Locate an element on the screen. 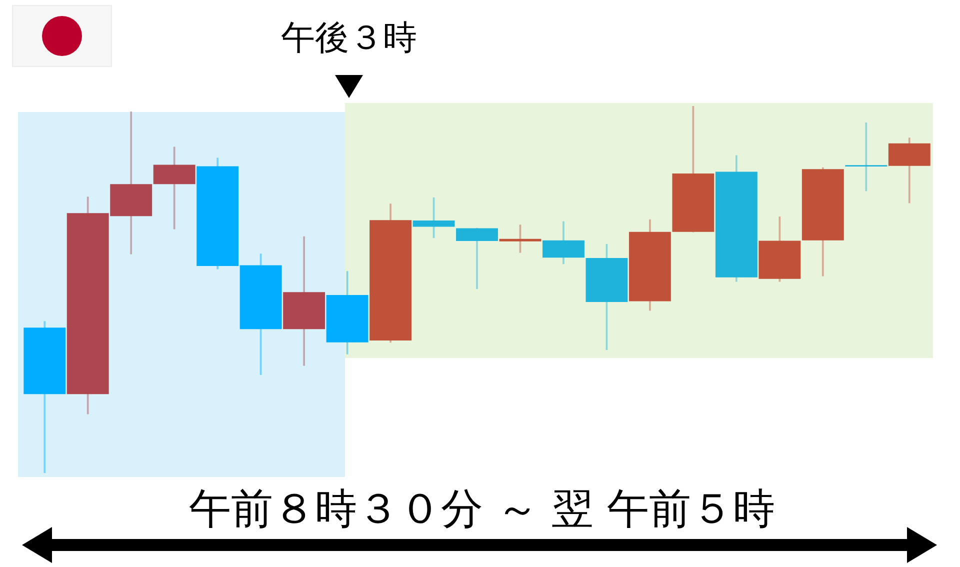  text: 午後３時 is located at coordinates (349, 38).